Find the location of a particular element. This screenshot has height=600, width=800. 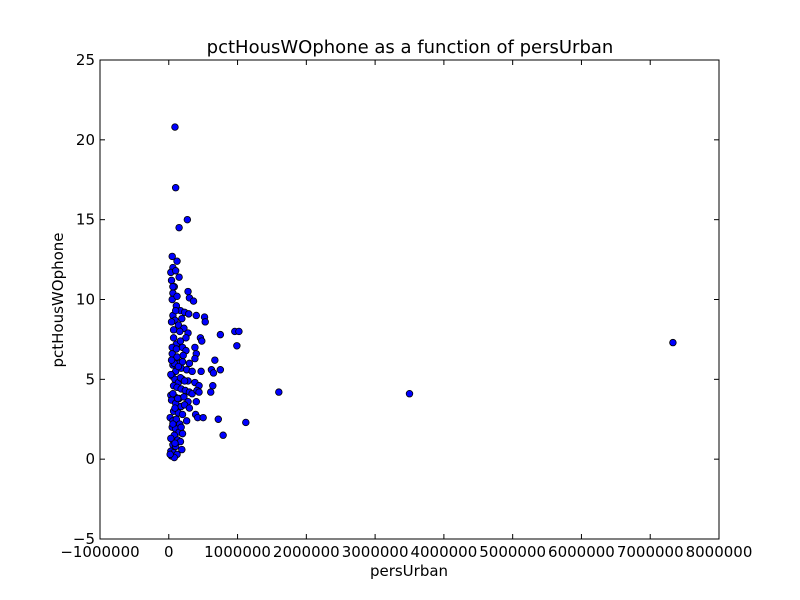

y-axis-label: pctHousWOphone is located at coordinates (58, 299).